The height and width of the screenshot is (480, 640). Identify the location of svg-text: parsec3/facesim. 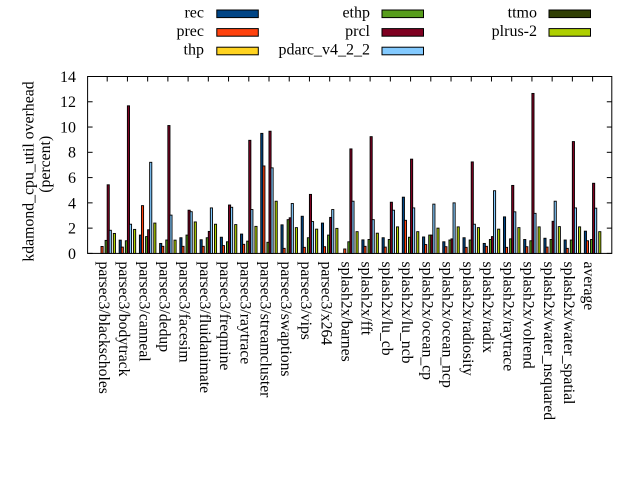
(184, 312).